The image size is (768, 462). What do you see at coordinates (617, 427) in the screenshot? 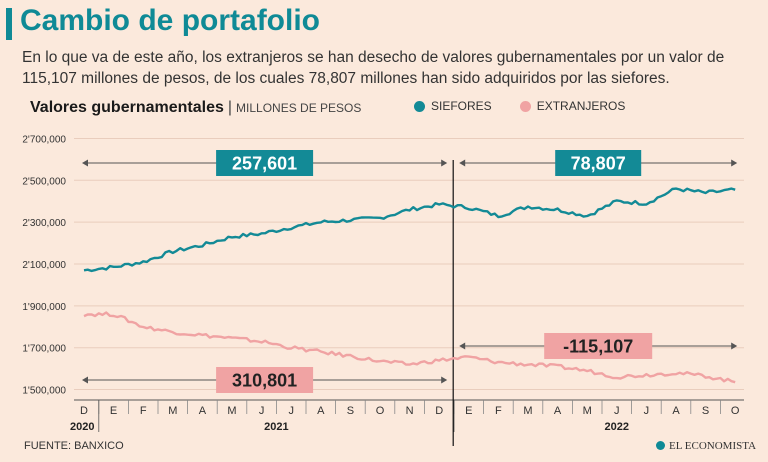
I see `year-label: 2022` at bounding box center [617, 427].